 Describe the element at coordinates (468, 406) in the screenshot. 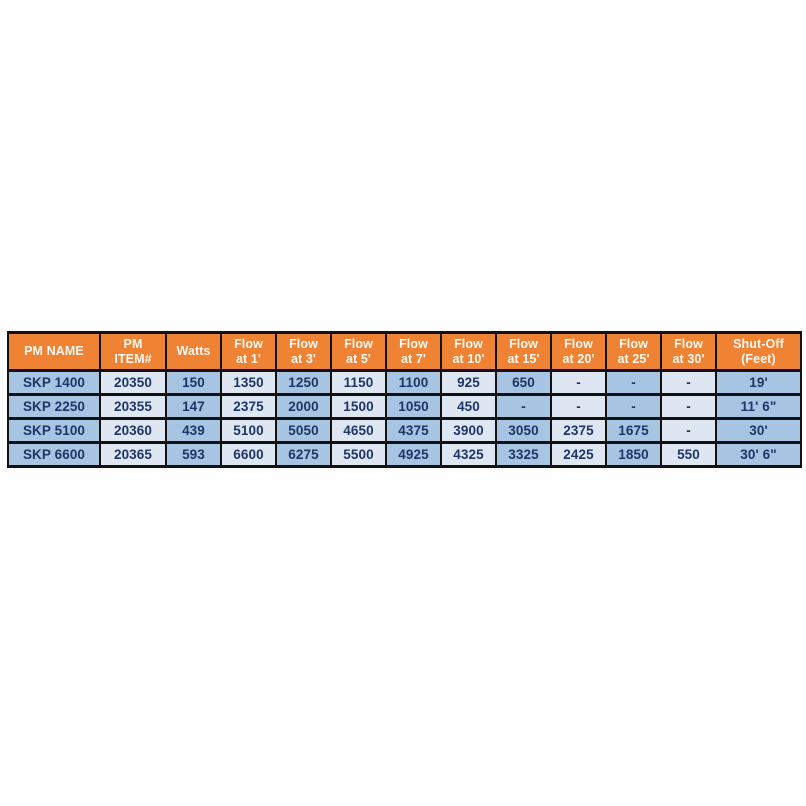

I see `cell-flow-10: 450` at that location.